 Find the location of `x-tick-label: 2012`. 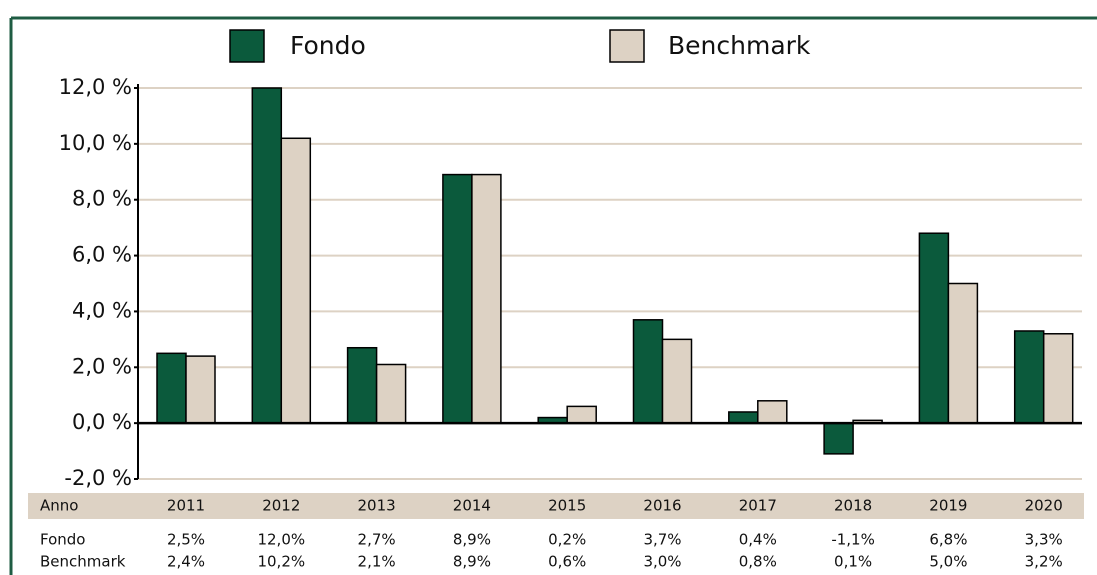

x-tick-label: 2012 is located at coordinates (281, 506).